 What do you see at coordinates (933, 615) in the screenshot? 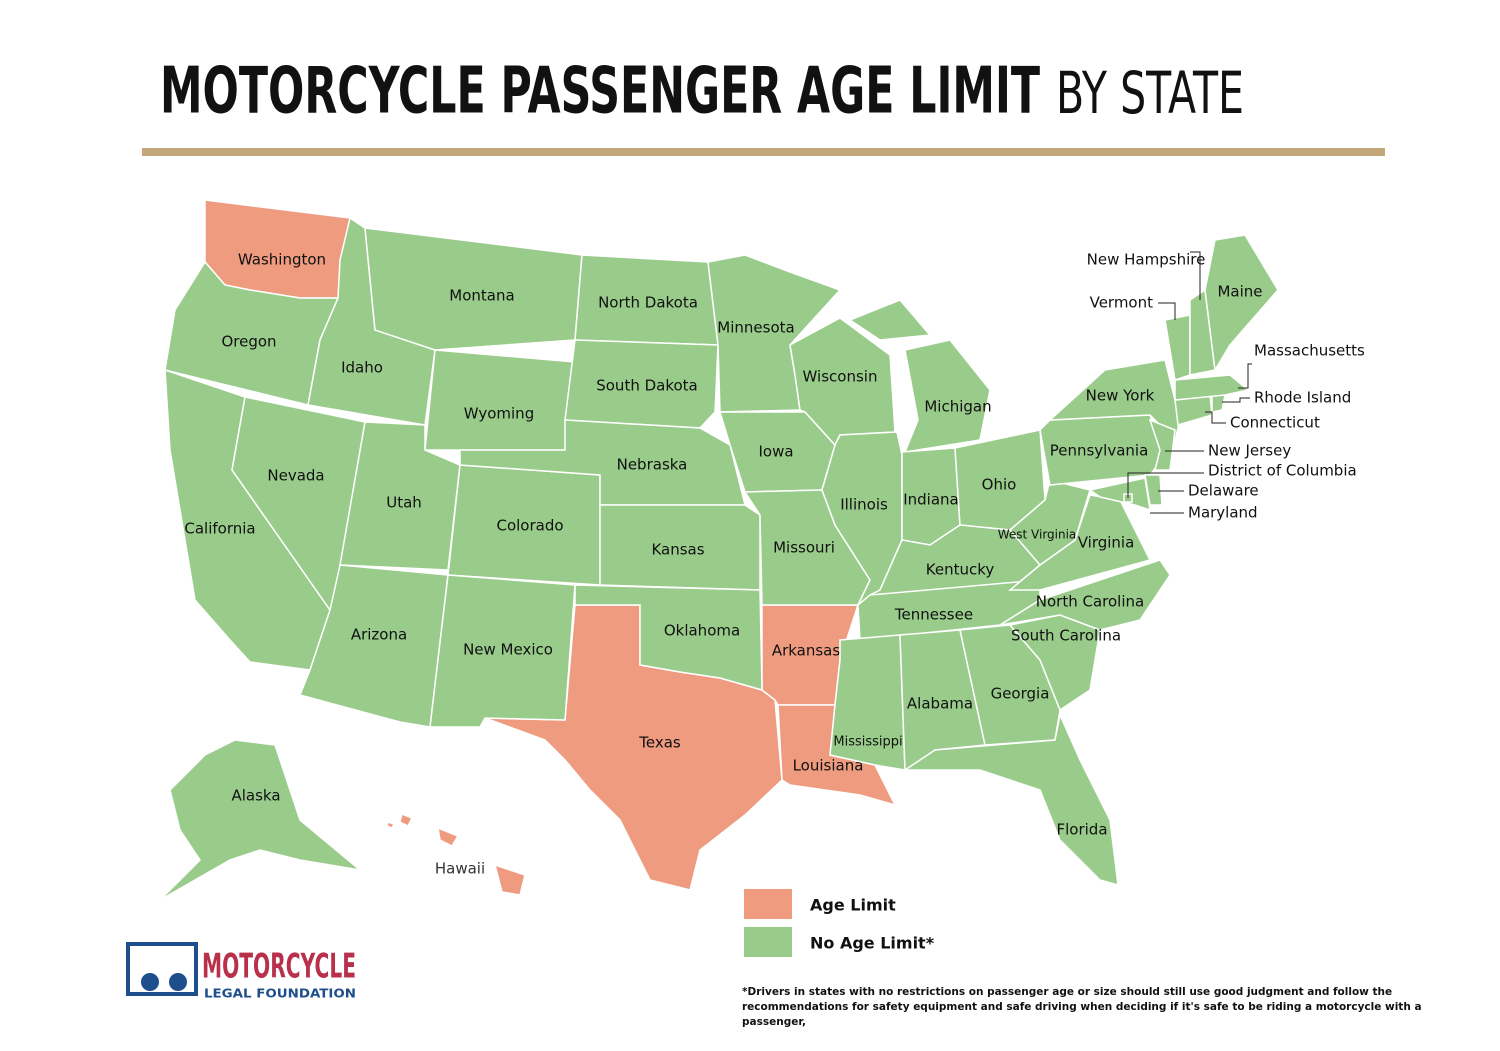
I see `state-label: Tennessee` at bounding box center [933, 615].